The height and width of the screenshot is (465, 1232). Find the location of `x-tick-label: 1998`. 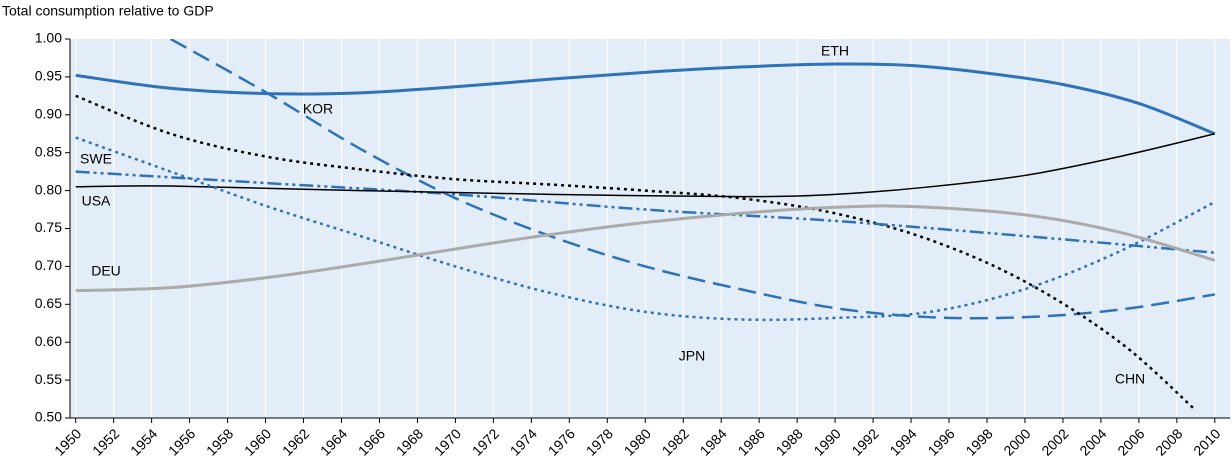

x-tick-label: 1998 is located at coordinates (978, 441).